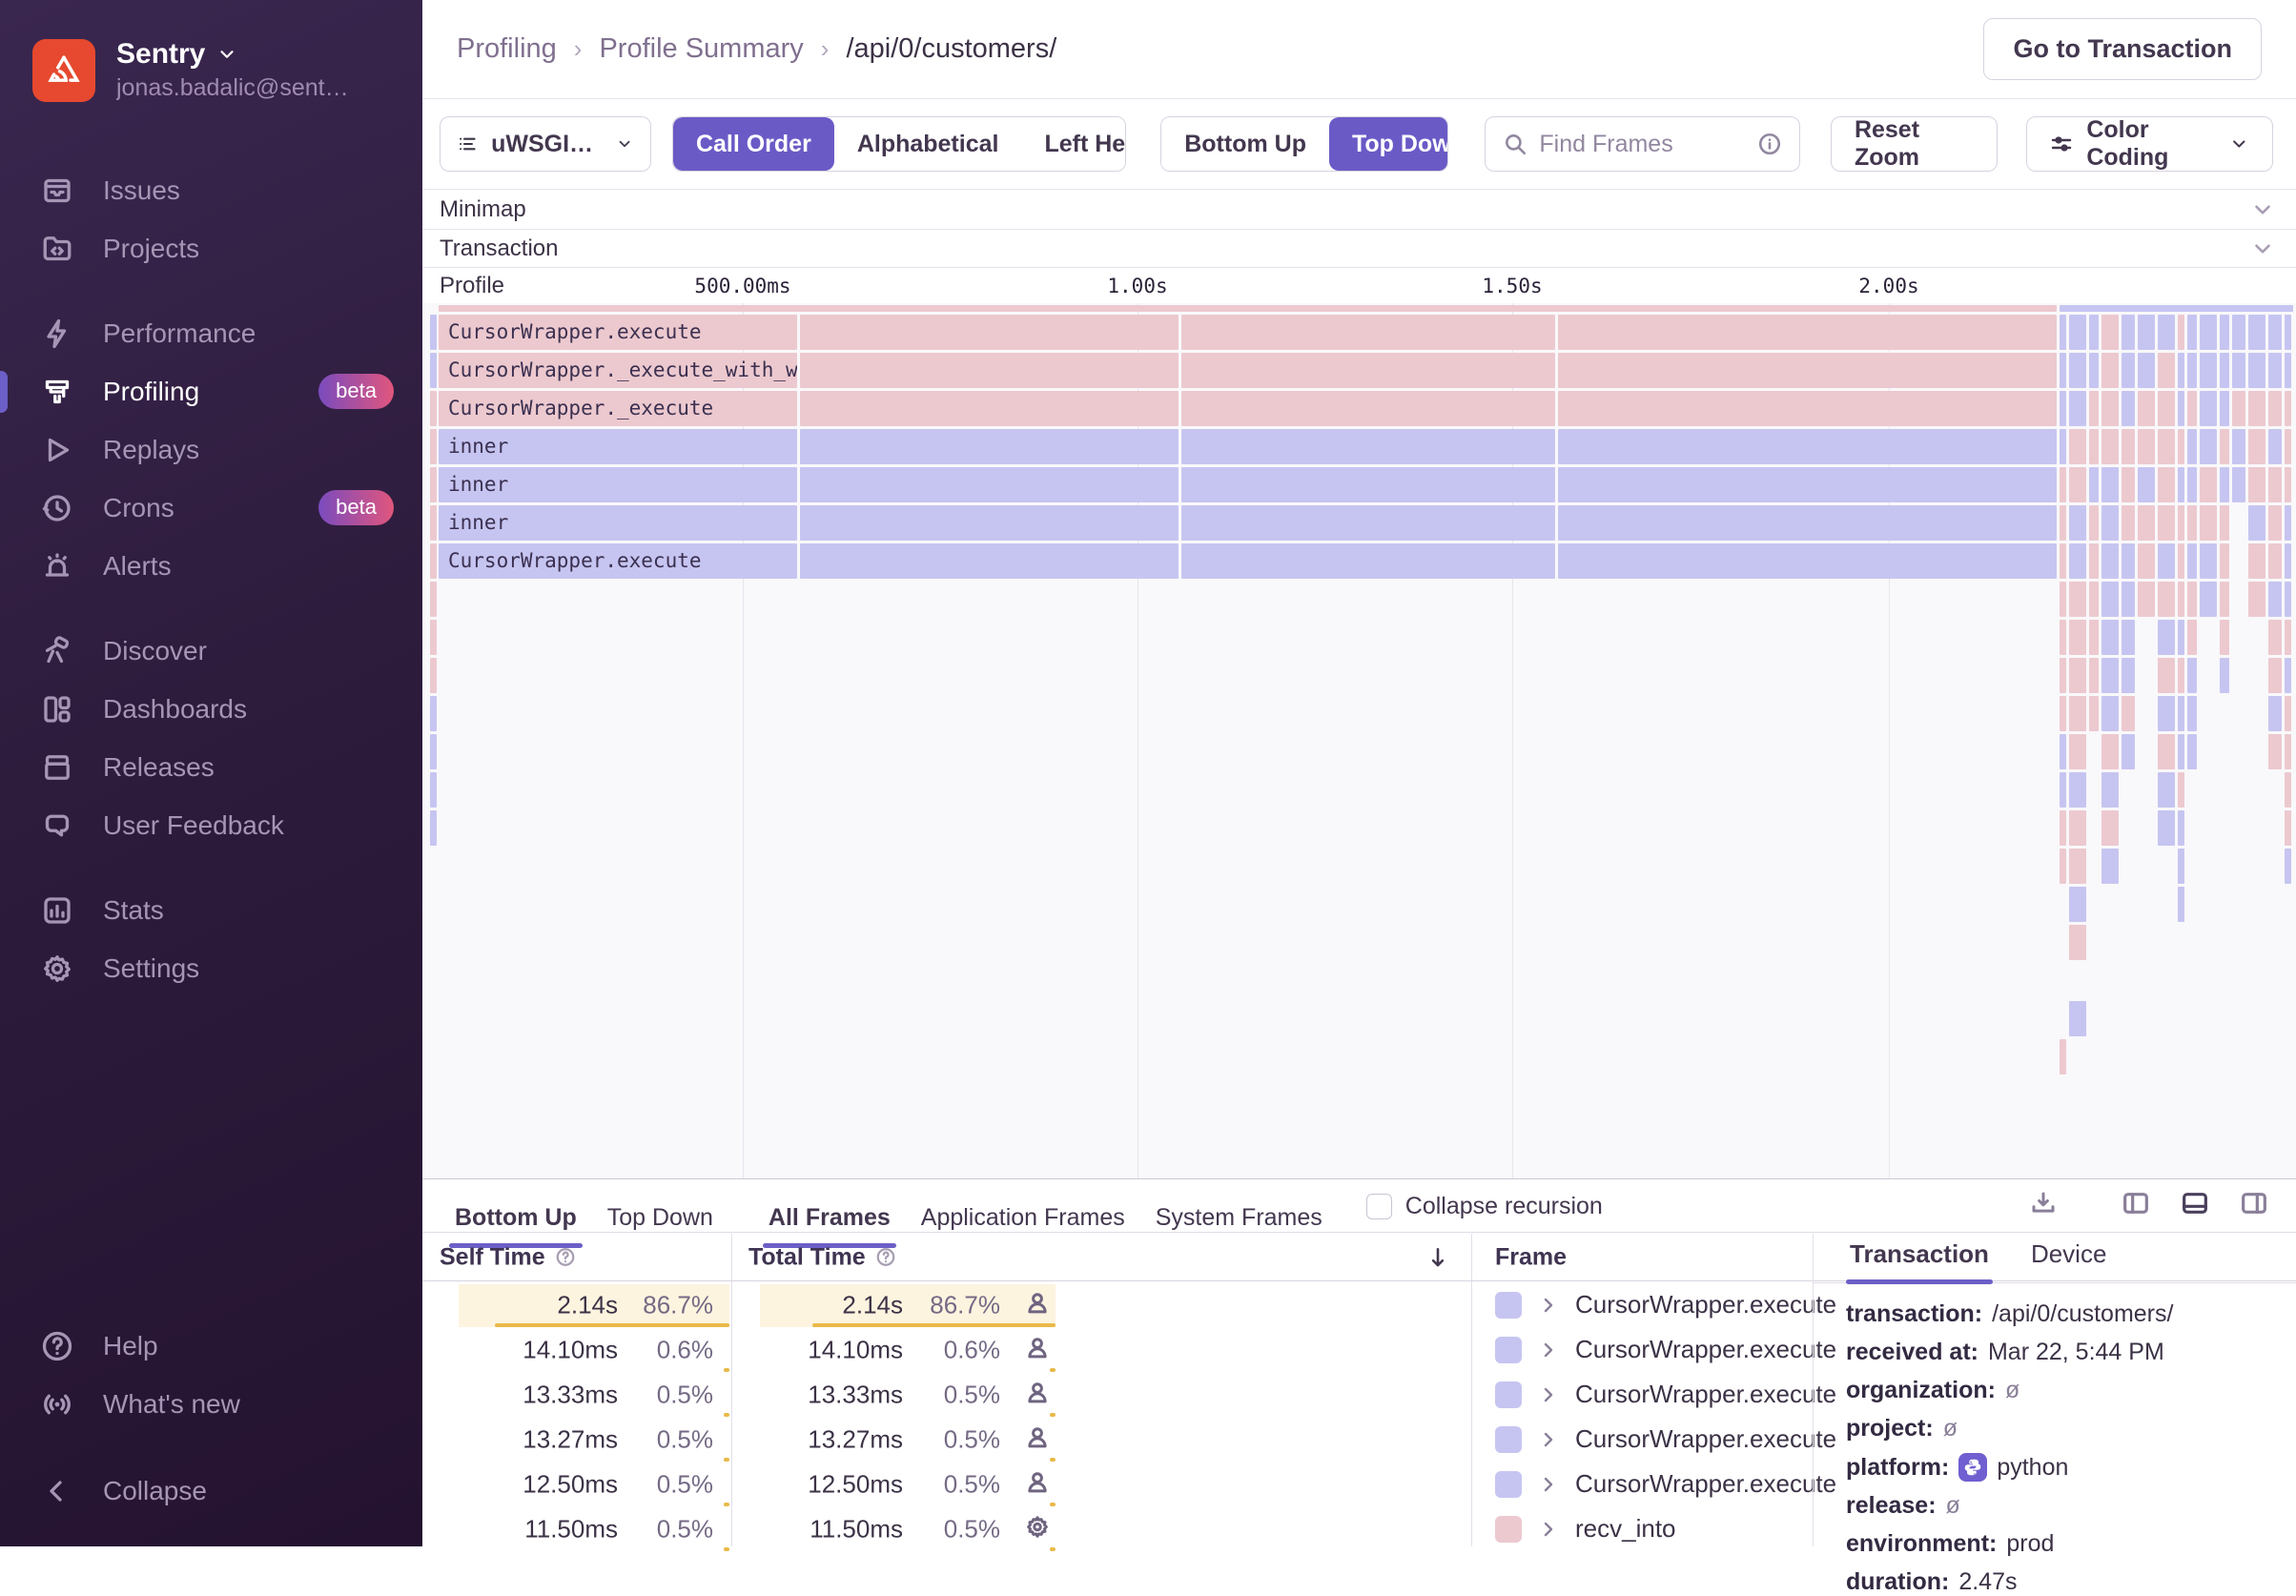  I want to click on gear-icon, so click(1038, 1528).